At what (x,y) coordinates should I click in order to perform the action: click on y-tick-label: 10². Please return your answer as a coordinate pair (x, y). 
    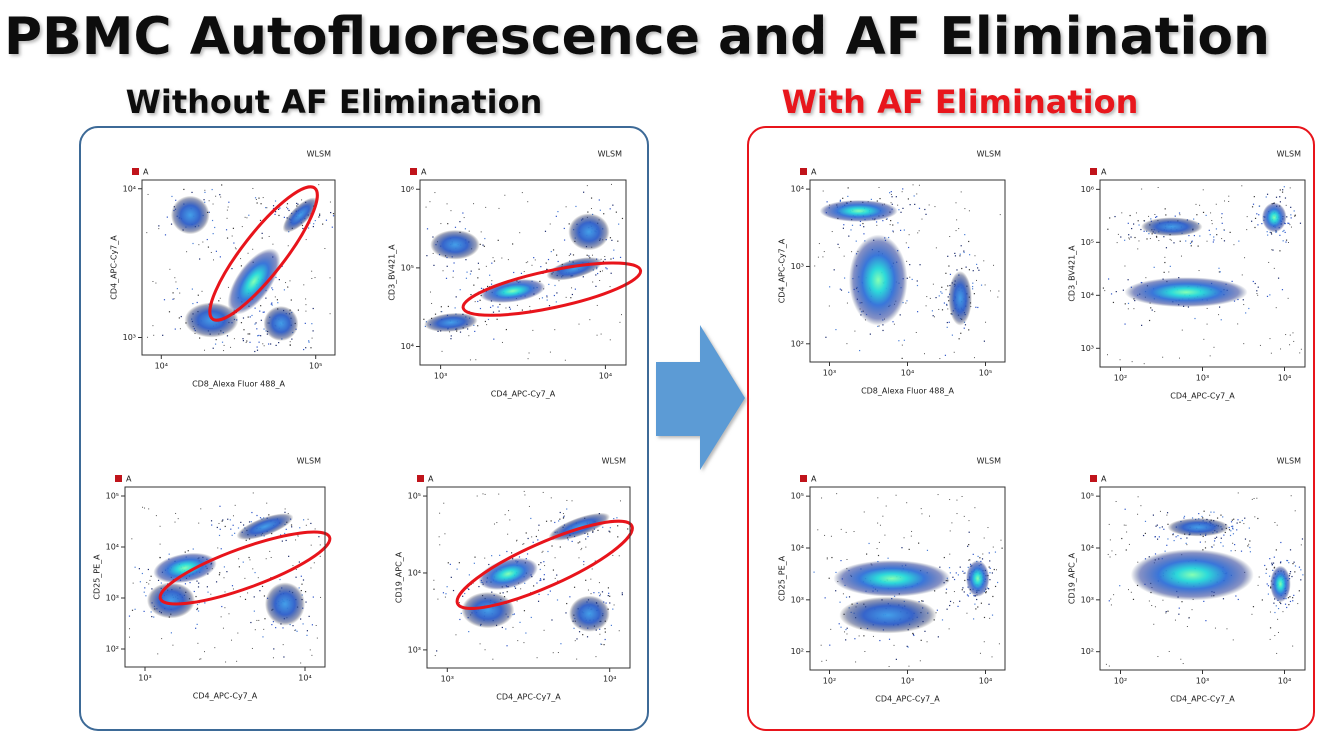
    Looking at the image, I should click on (797, 651).